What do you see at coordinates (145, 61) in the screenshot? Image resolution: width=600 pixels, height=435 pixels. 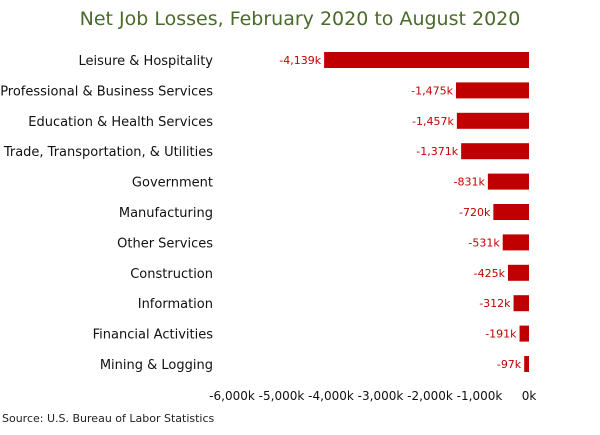 I see `category-label: Leisure & Hospitality` at bounding box center [145, 61].